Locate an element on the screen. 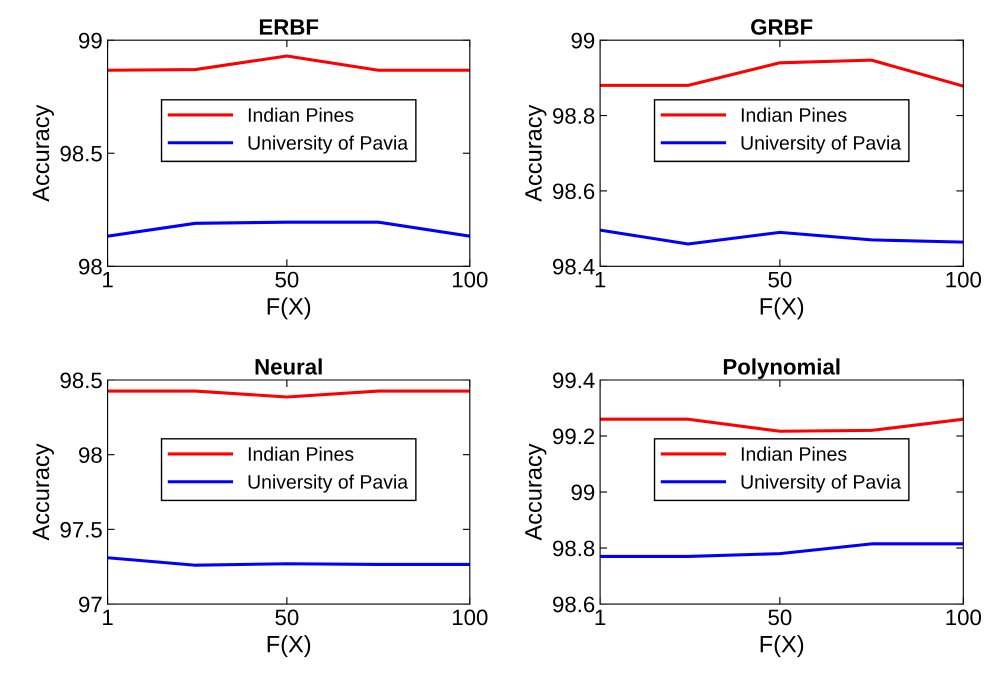 This screenshot has width=987, height=681. y-tick-label: 97 is located at coordinates (90, 604).